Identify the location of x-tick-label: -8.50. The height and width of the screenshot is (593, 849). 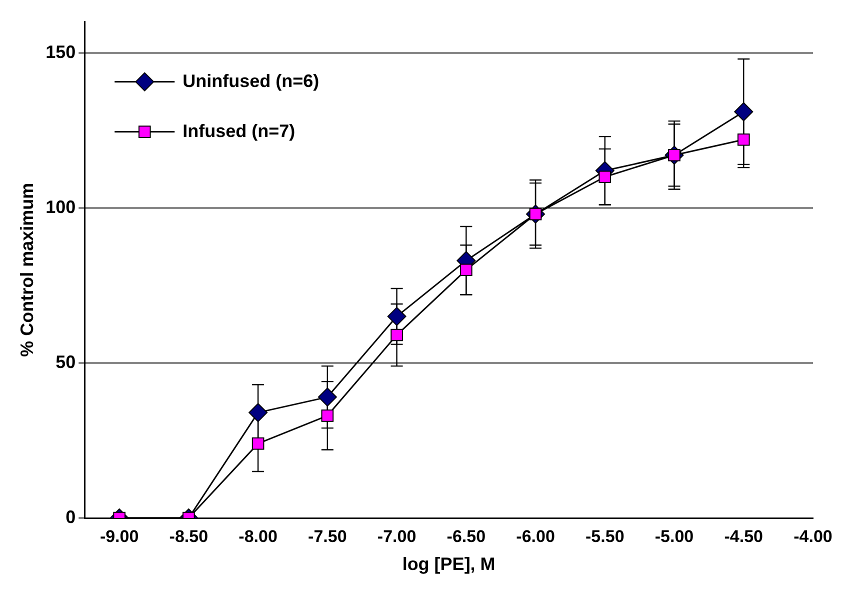
(188, 536).